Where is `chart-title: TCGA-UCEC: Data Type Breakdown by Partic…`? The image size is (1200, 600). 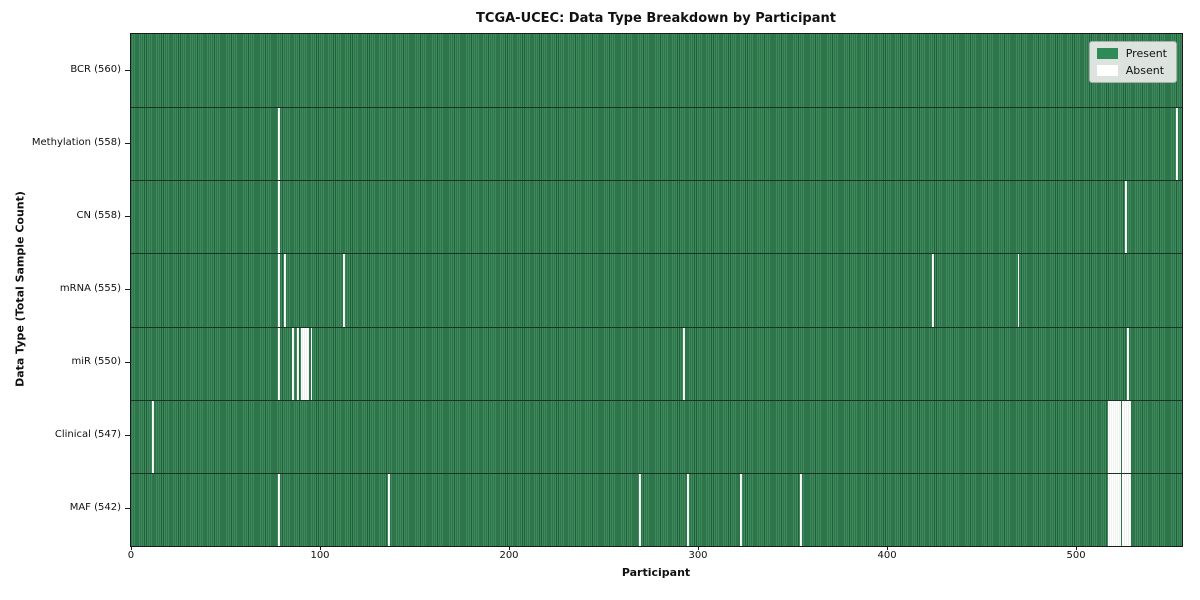 chart-title: TCGA-UCEC: Data Type Breakdown by Partic… is located at coordinates (656, 18).